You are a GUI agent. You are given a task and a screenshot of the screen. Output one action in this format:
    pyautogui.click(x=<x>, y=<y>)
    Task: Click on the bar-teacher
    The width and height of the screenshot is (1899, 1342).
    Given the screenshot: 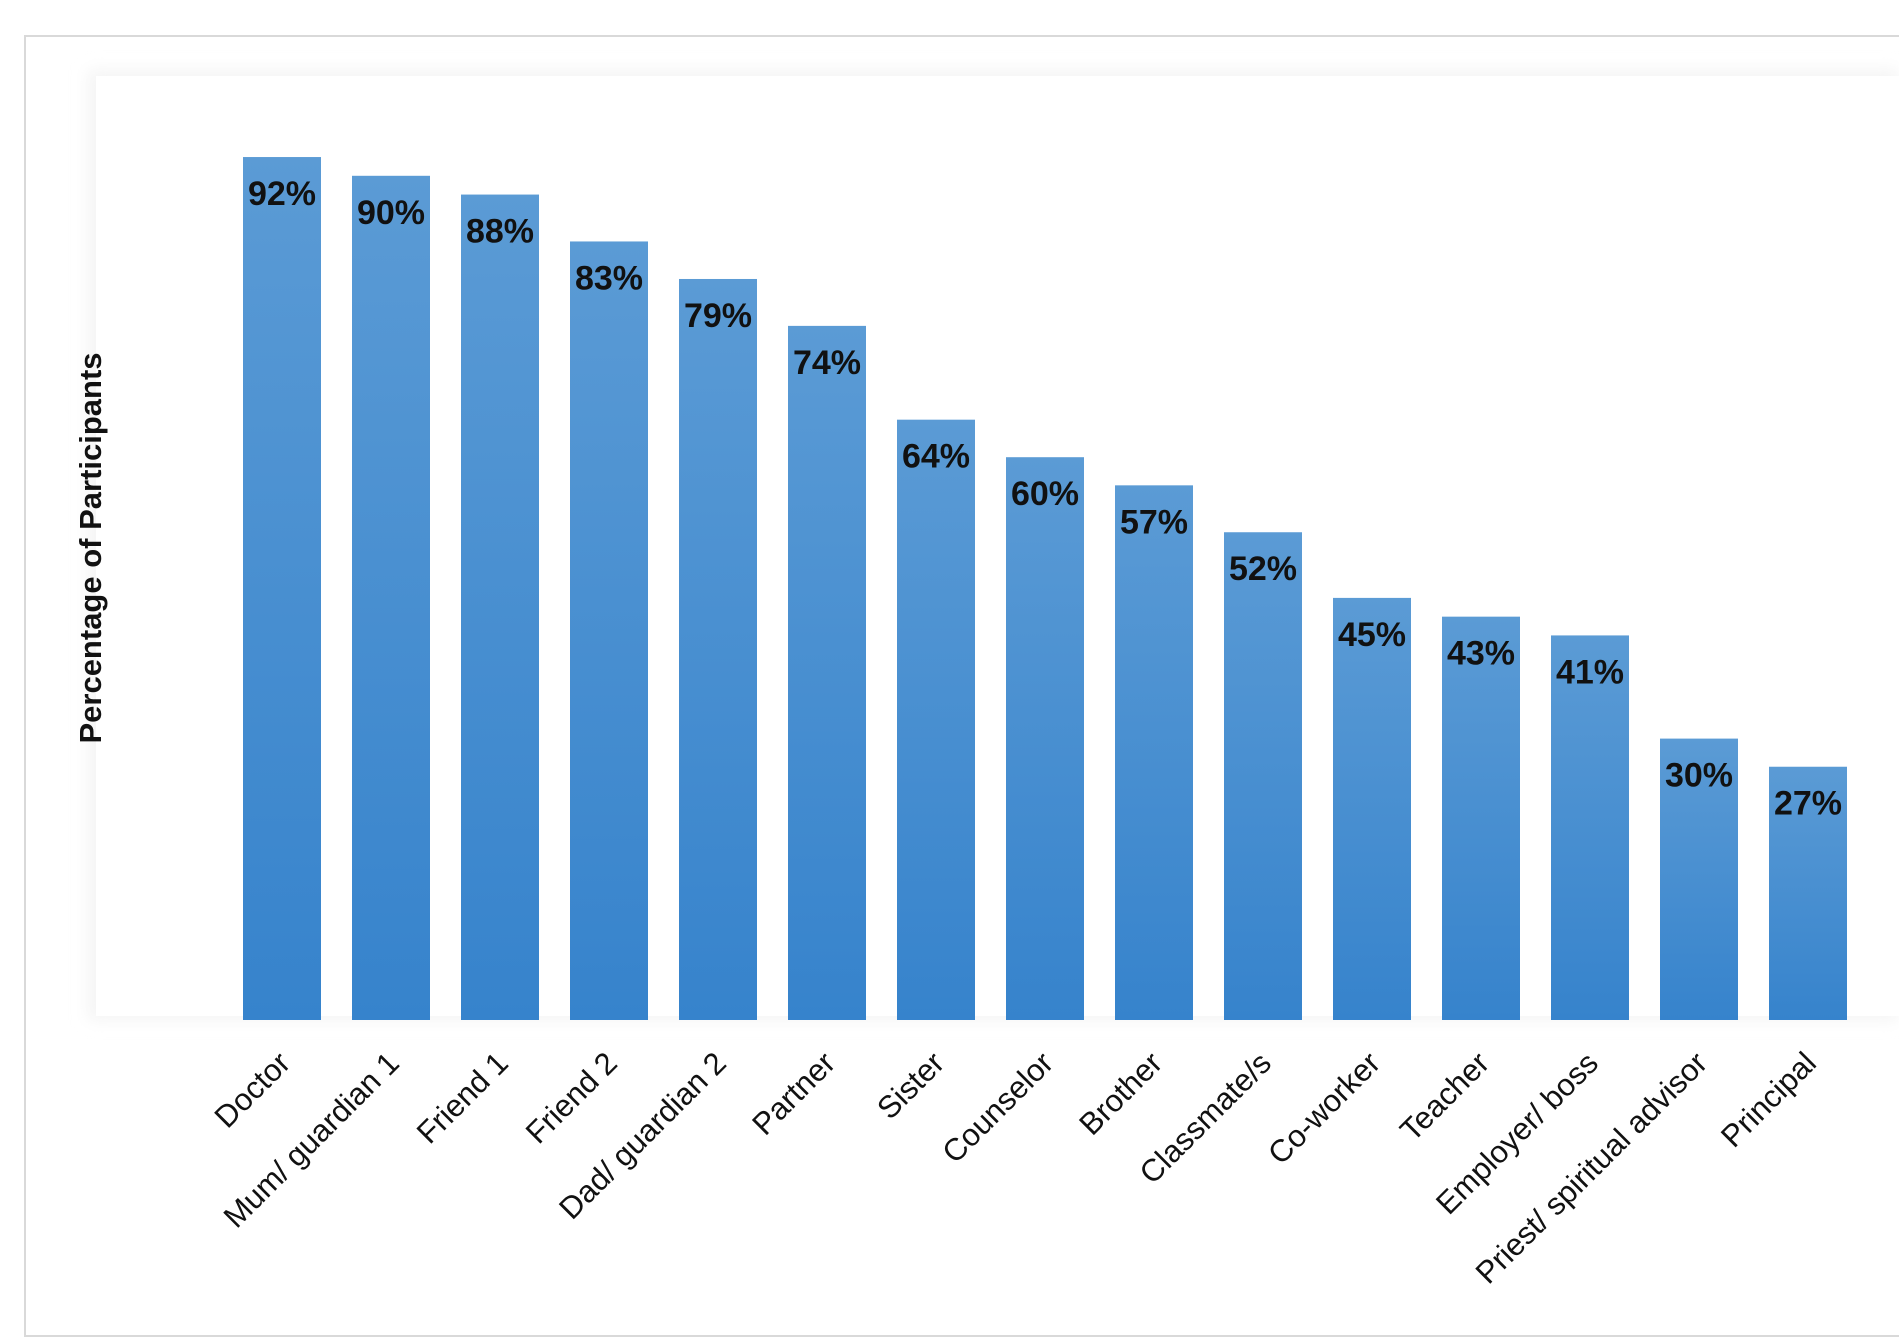 What is the action you would take?
    pyautogui.click(x=1481, y=818)
    